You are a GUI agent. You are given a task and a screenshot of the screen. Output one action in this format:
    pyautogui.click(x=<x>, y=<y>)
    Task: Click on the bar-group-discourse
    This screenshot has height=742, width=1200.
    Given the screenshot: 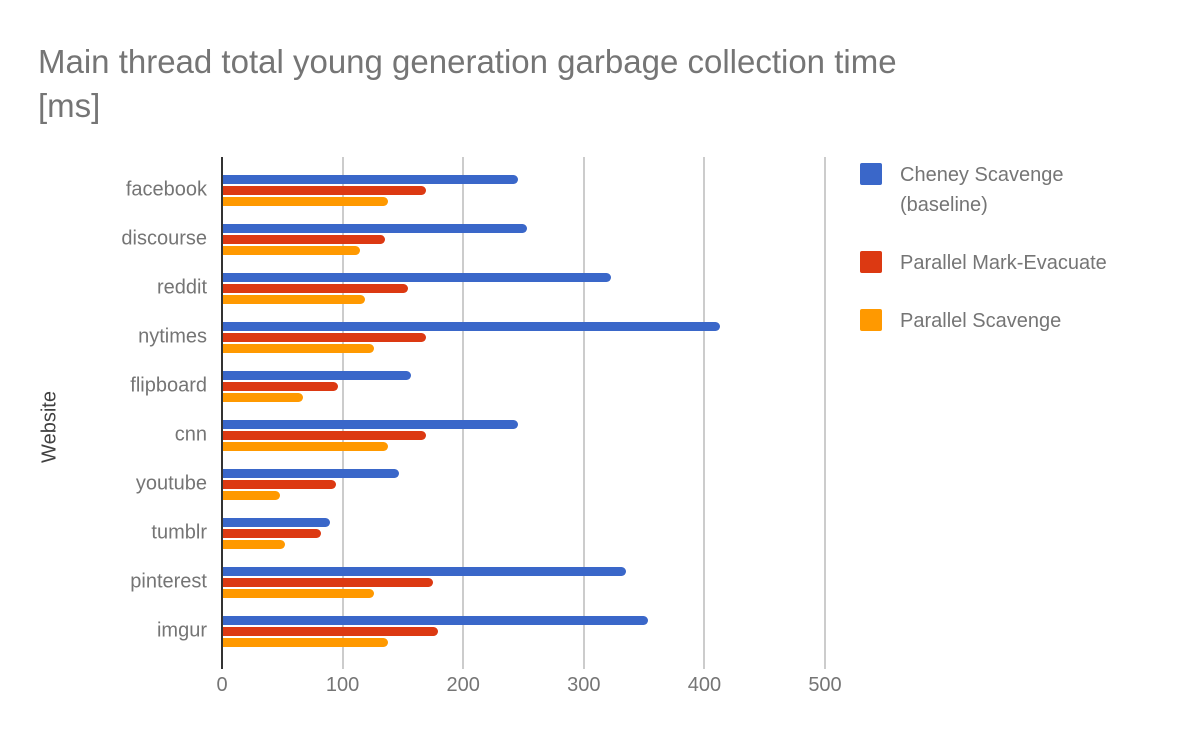 What is the action you would take?
    pyautogui.click(x=524, y=239)
    